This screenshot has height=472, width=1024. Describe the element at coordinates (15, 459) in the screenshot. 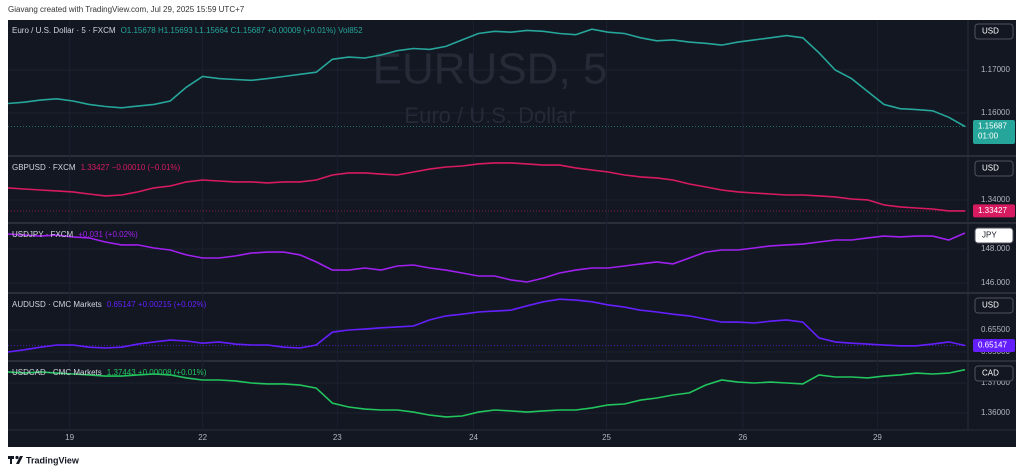

I see `logo` at that location.